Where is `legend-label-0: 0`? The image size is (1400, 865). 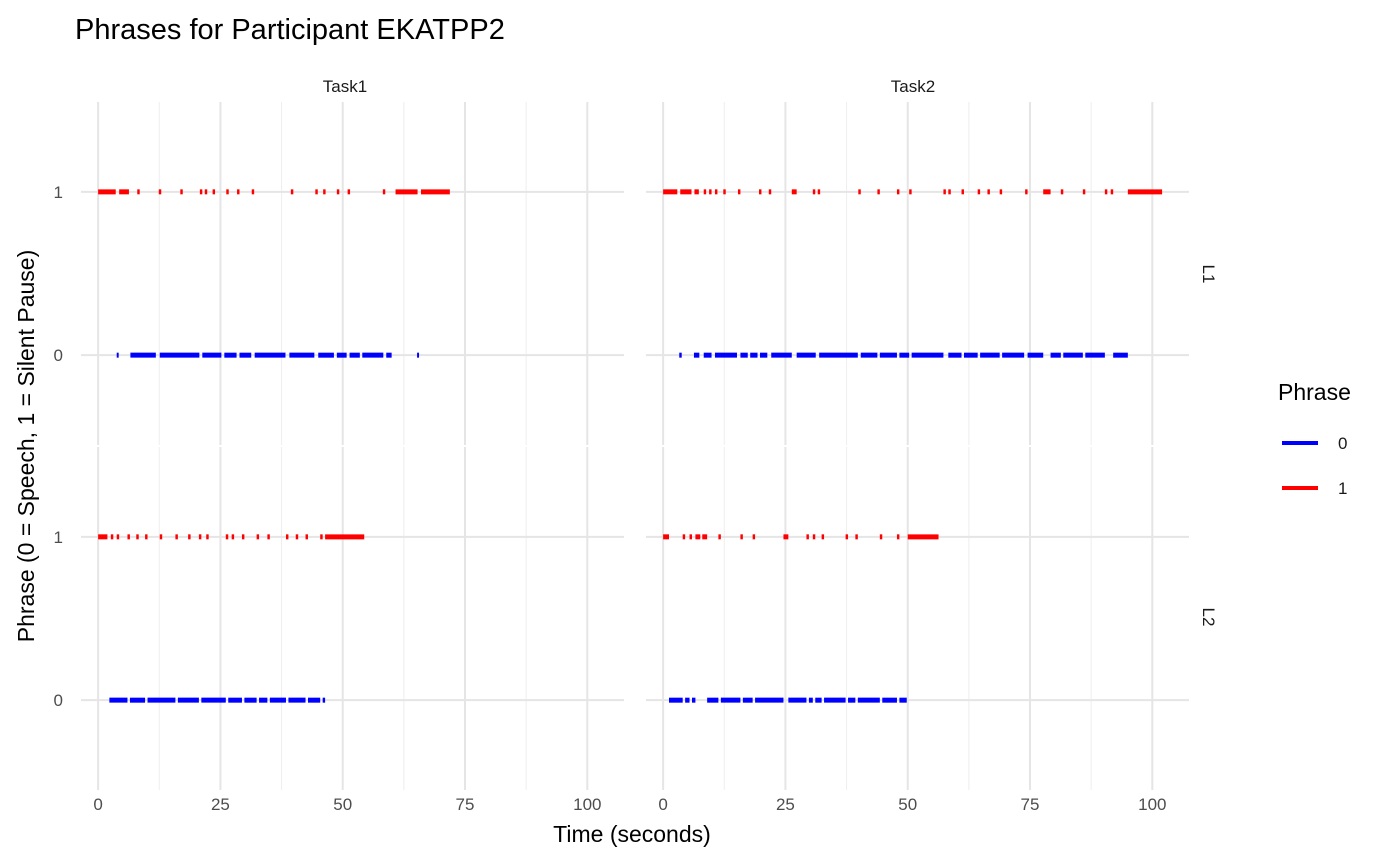
legend-label-0: 0 is located at coordinates (1342, 443).